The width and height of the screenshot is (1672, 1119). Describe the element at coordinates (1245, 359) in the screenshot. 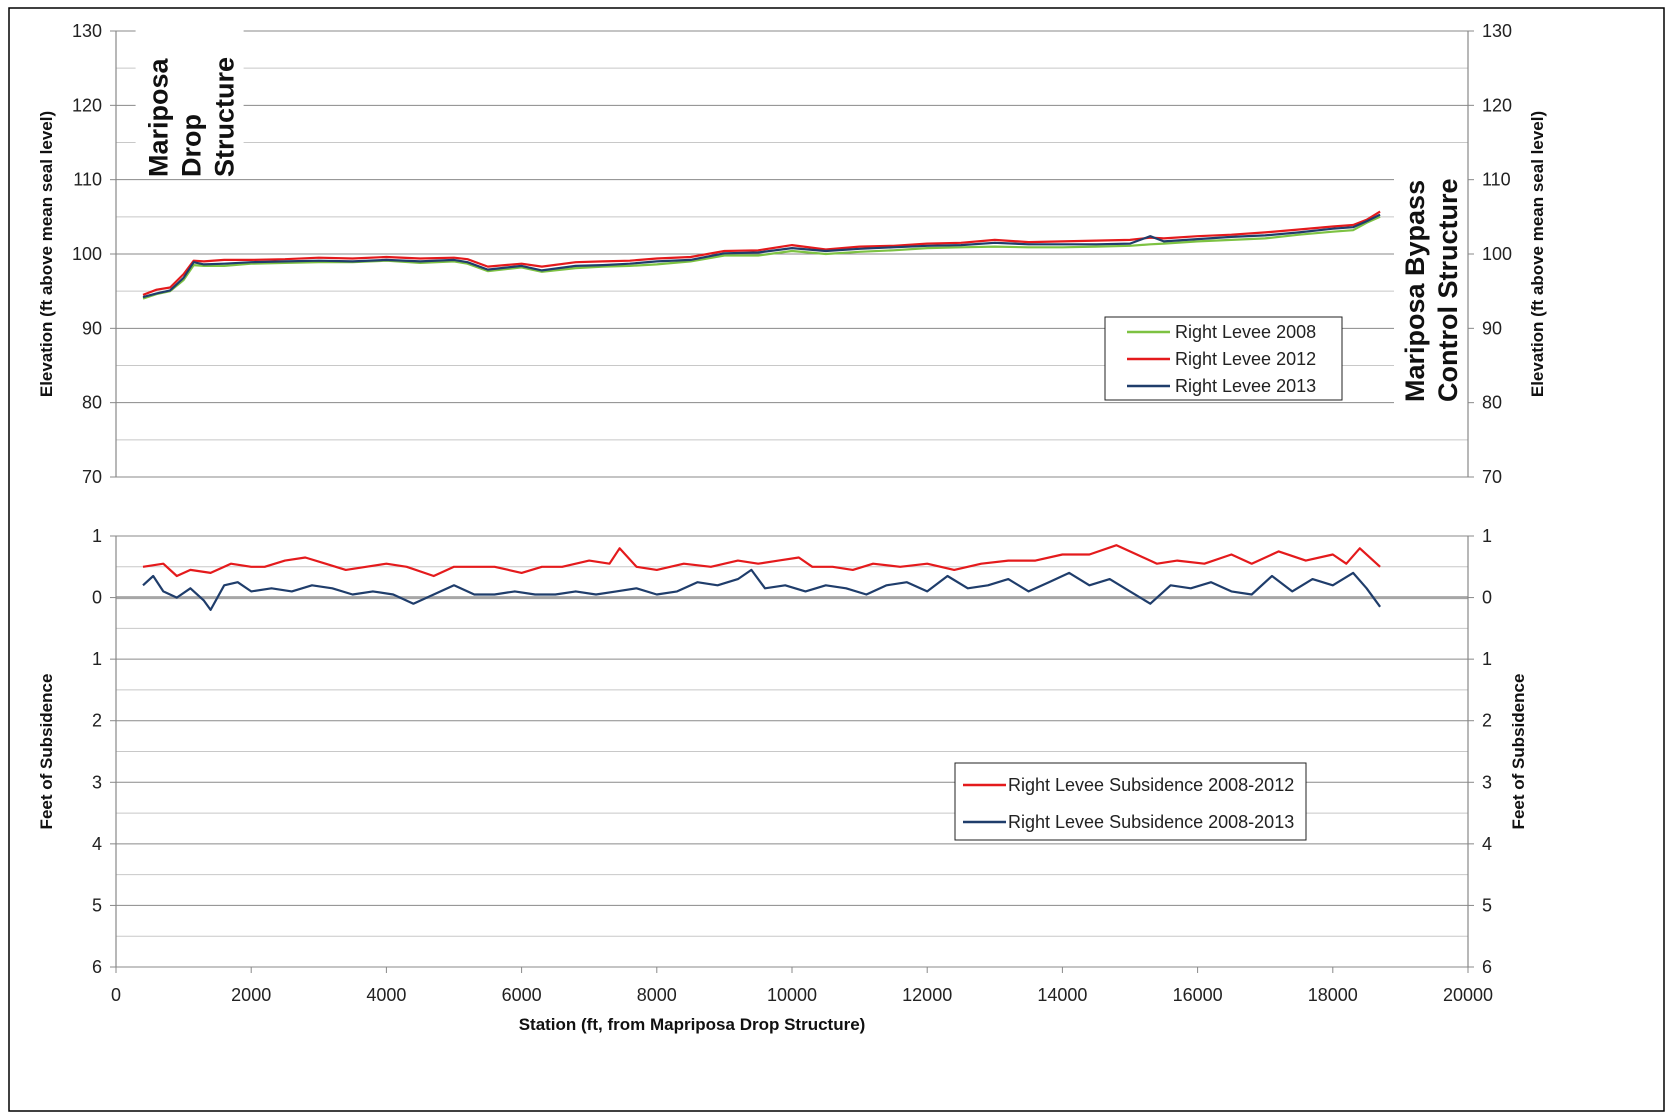

I see `legend-label: Right Levee 2012` at that location.